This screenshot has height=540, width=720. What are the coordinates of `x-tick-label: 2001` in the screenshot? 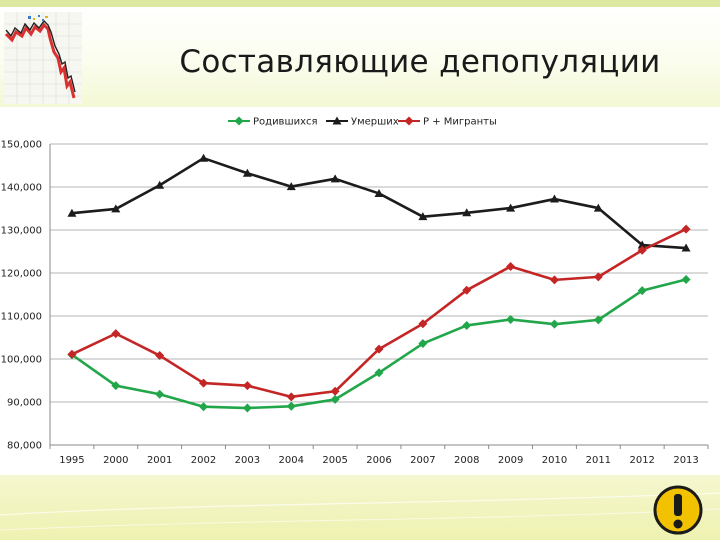 It's located at (159, 460).